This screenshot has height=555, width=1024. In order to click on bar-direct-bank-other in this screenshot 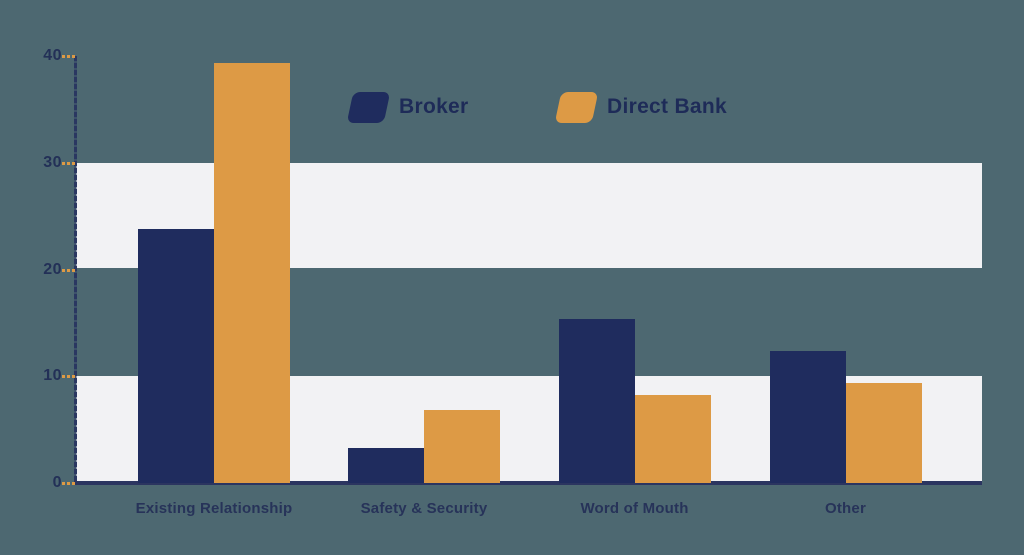, I will do `click(883, 432)`.